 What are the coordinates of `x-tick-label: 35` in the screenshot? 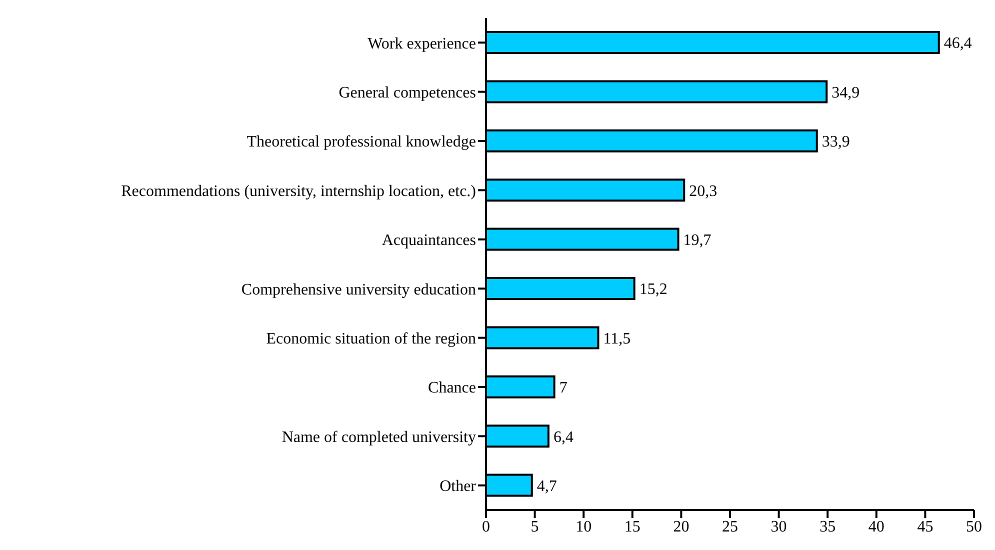 It's located at (828, 527).